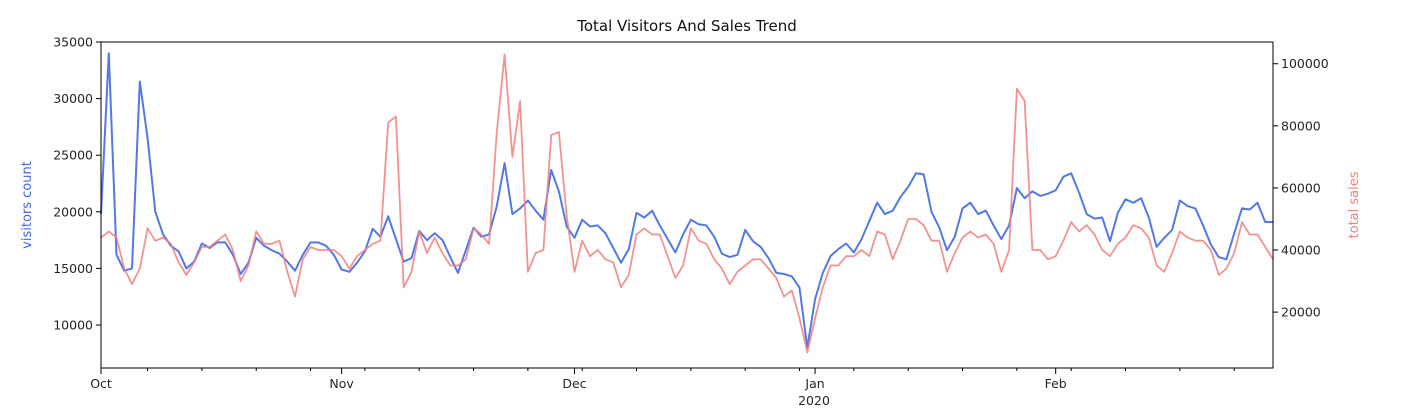  I want to click on chart-title: Total Visitors And Sales Trend, so click(686, 26).